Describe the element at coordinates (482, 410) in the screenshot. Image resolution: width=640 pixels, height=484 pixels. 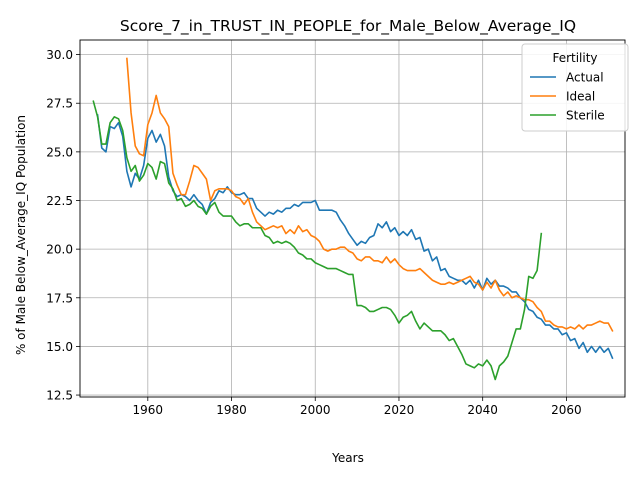
I see `x-tick-label: 2040` at that location.